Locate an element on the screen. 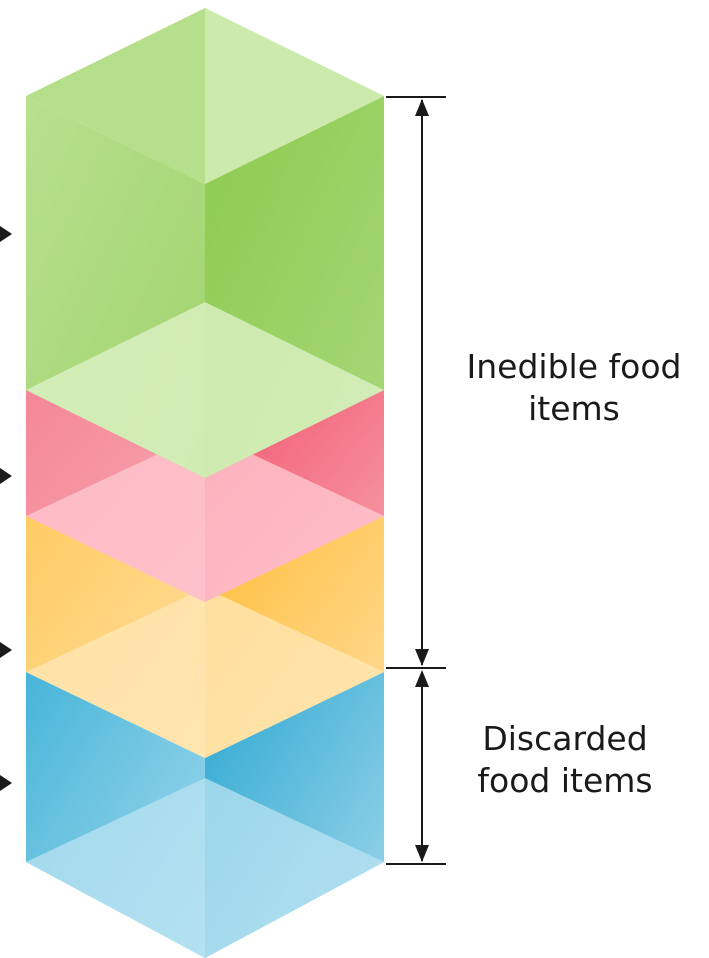  label-inedible-line2: items is located at coordinates (574, 408).